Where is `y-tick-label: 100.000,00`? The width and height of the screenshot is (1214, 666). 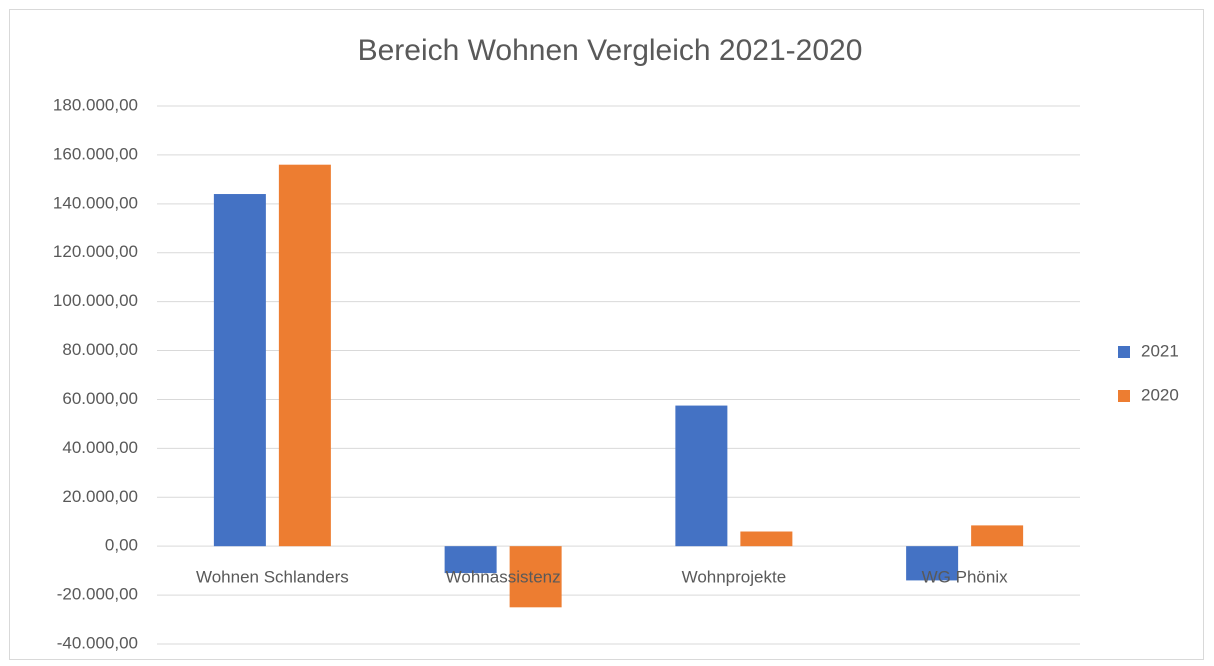
y-tick-label: 100.000,00 is located at coordinates (95, 300).